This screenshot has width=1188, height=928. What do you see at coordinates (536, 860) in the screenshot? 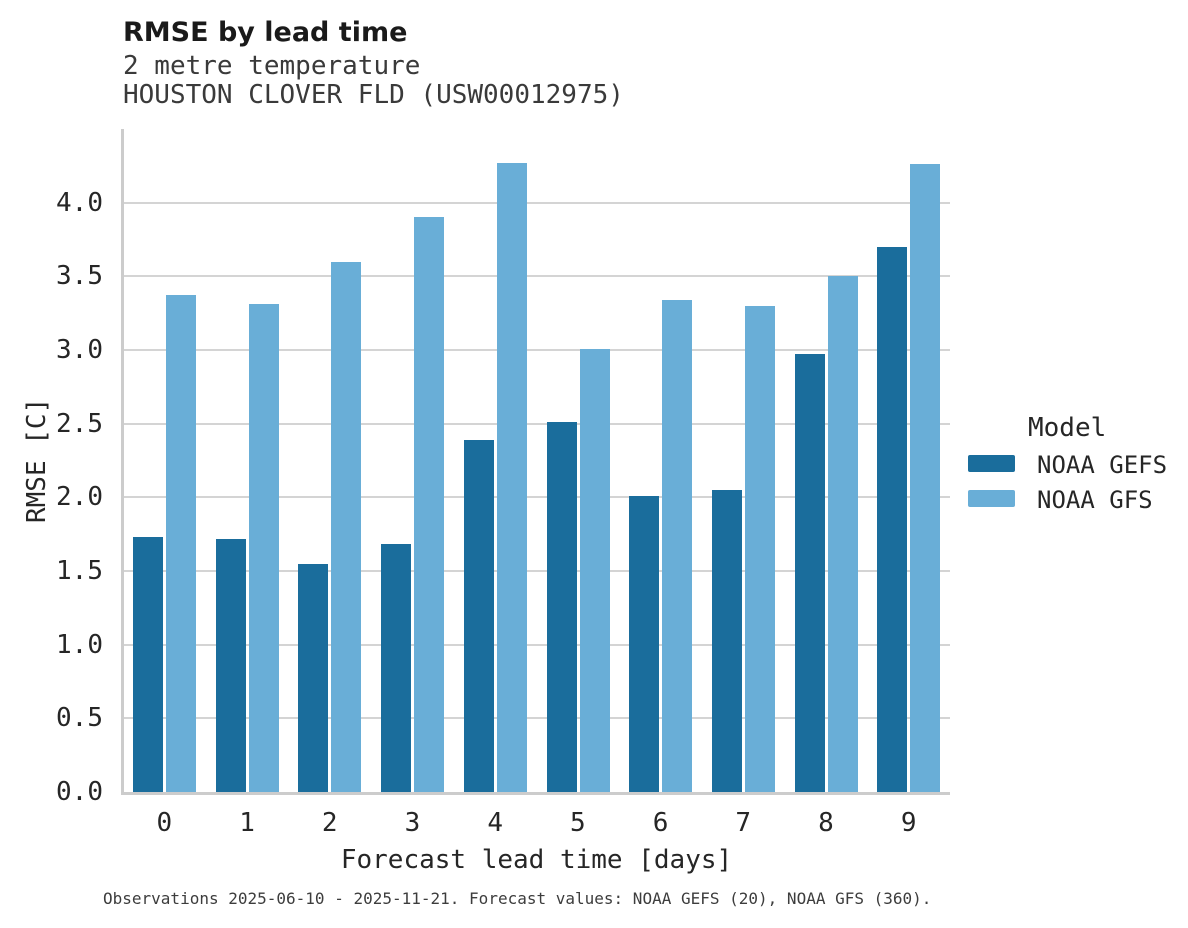
I see `x-axis-label: Forecast lead time [days]` at bounding box center [536, 860].